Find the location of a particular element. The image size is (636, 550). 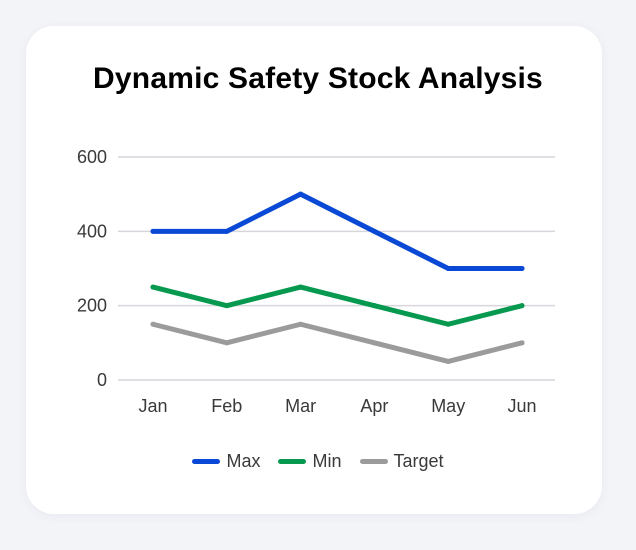

chart-title: Dynamic Safety Stock Analysis is located at coordinates (318, 78).